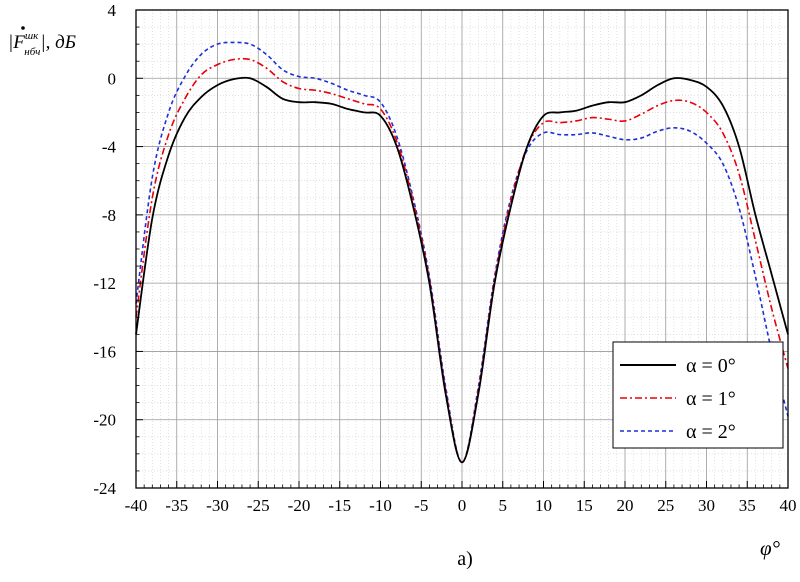 The width and height of the screenshot is (800, 582). What do you see at coordinates (711, 366) in the screenshot?
I see `legend-label-0: α = 0°` at bounding box center [711, 366].